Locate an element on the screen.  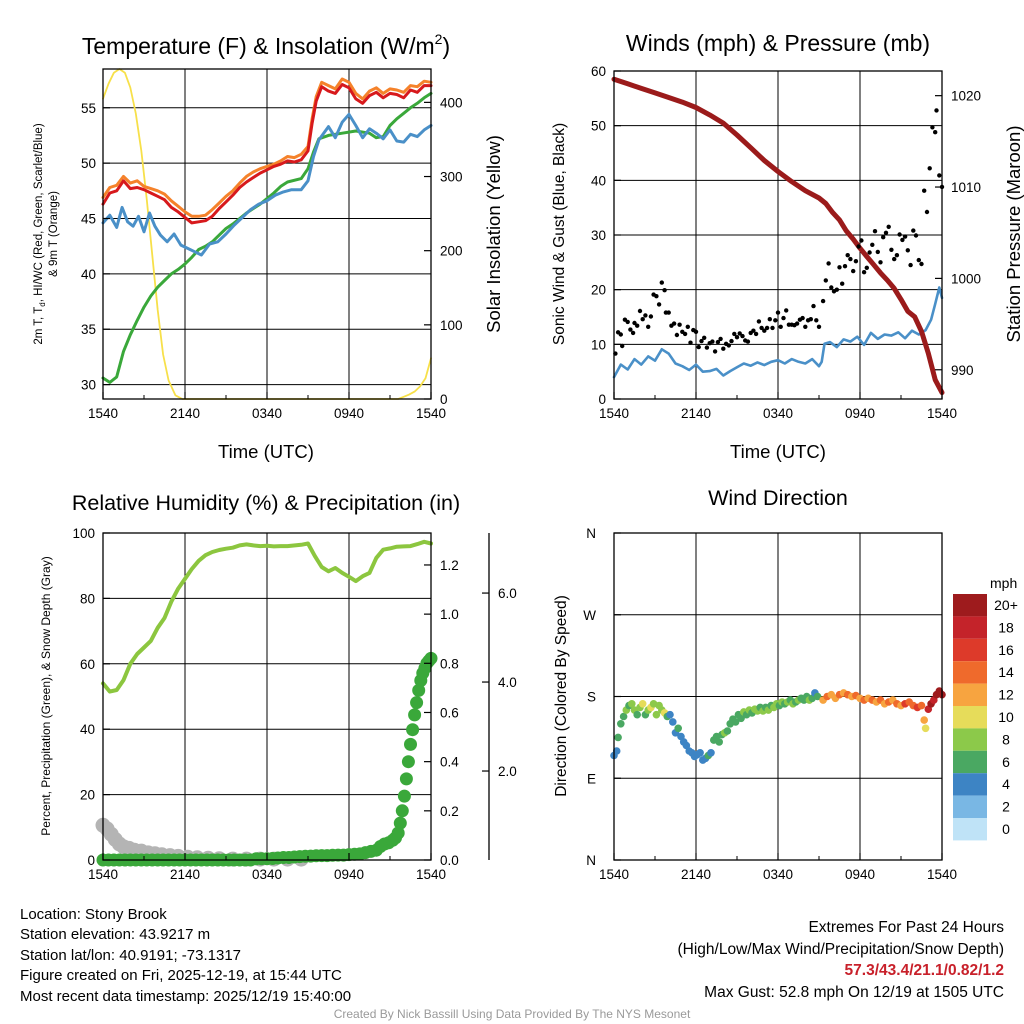
wind-grid is located at coordinates (778, 235).